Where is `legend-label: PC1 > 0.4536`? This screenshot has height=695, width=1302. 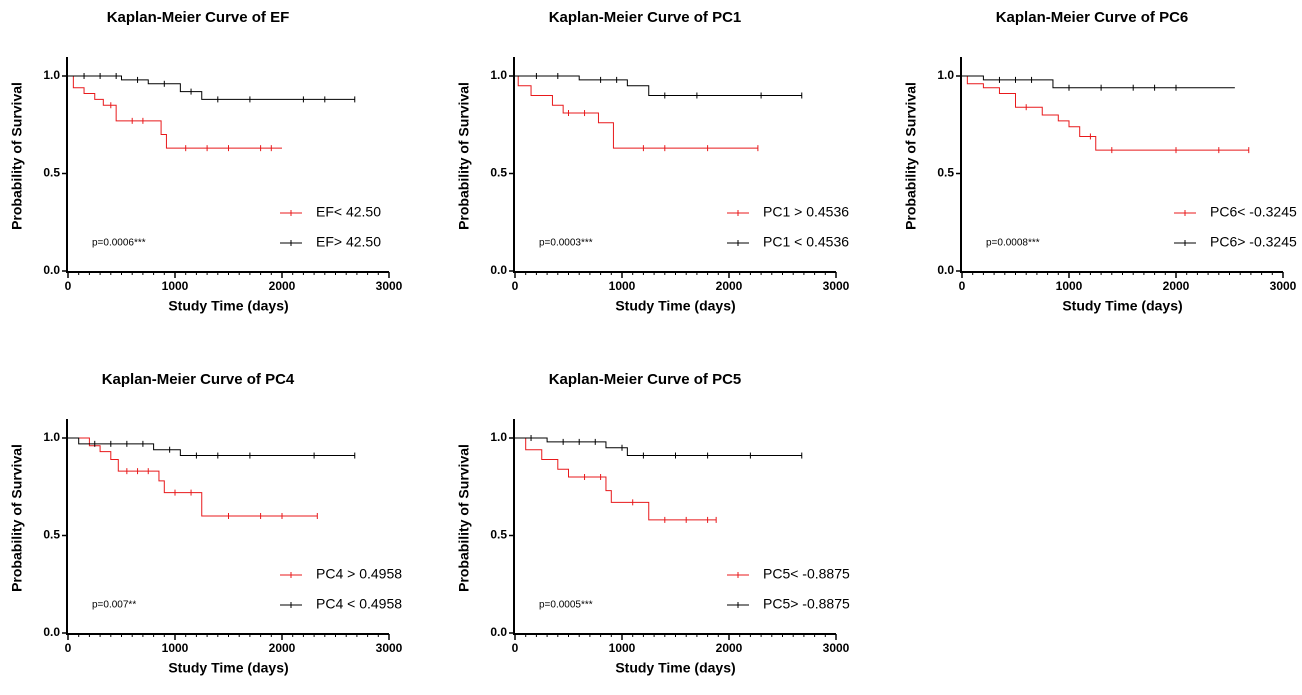
legend-label: PC1 > 0.4536 is located at coordinates (806, 212).